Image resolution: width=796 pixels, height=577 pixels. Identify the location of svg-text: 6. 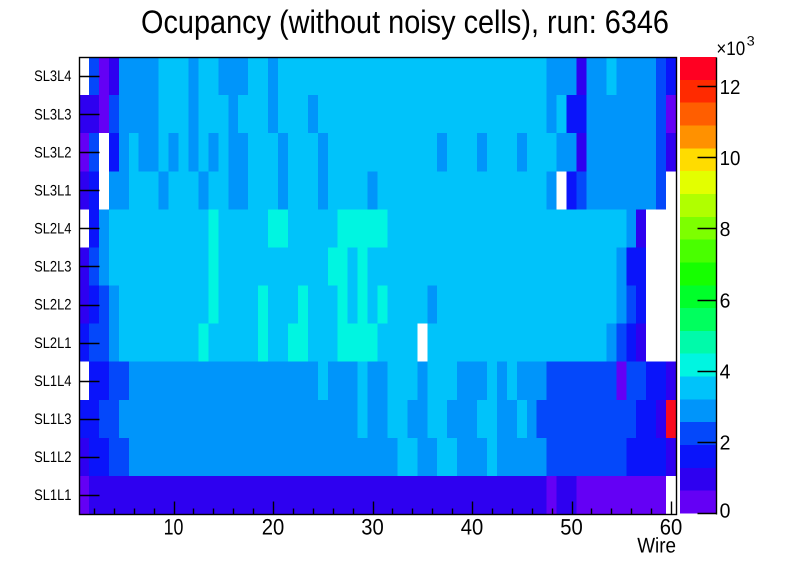
(725, 301).